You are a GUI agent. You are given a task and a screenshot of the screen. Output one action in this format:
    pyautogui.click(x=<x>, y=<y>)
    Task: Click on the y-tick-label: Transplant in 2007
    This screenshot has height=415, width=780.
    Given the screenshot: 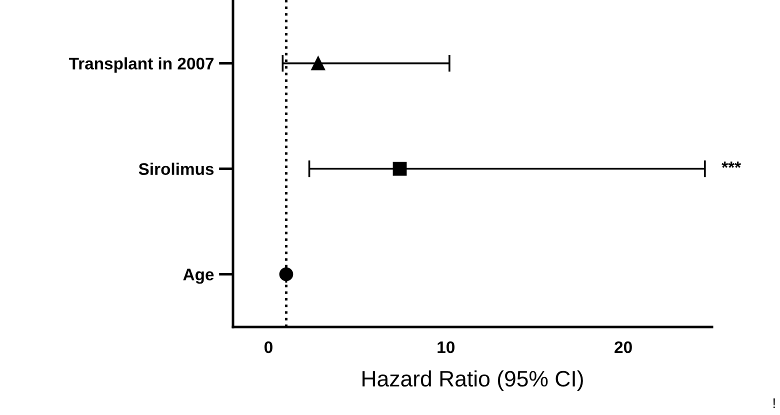 What is the action you would take?
    pyautogui.click(x=141, y=65)
    